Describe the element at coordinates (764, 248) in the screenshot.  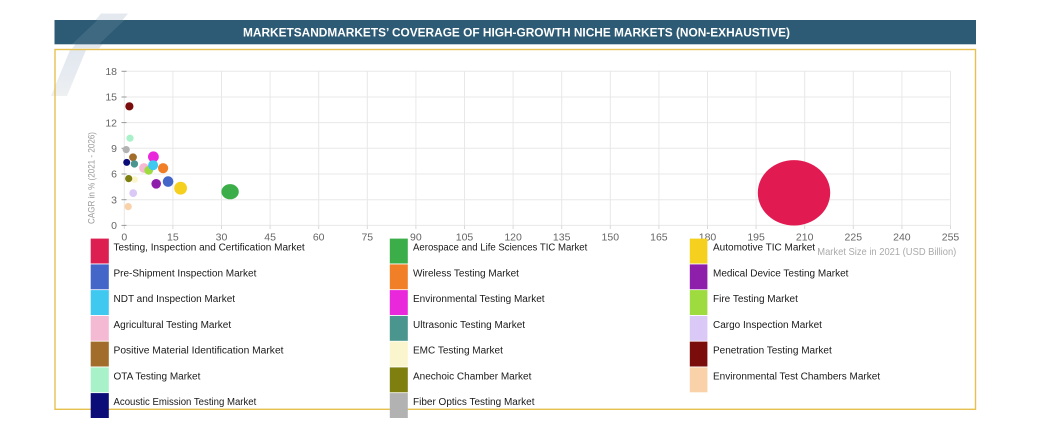
I see `svg-text: Automotive TIC Market` at that location.